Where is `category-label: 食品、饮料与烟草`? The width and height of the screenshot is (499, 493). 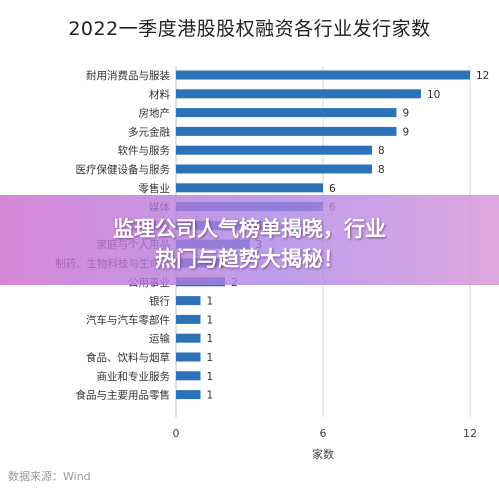 category-label: 食品、饮料与烟草 is located at coordinates (128, 357).